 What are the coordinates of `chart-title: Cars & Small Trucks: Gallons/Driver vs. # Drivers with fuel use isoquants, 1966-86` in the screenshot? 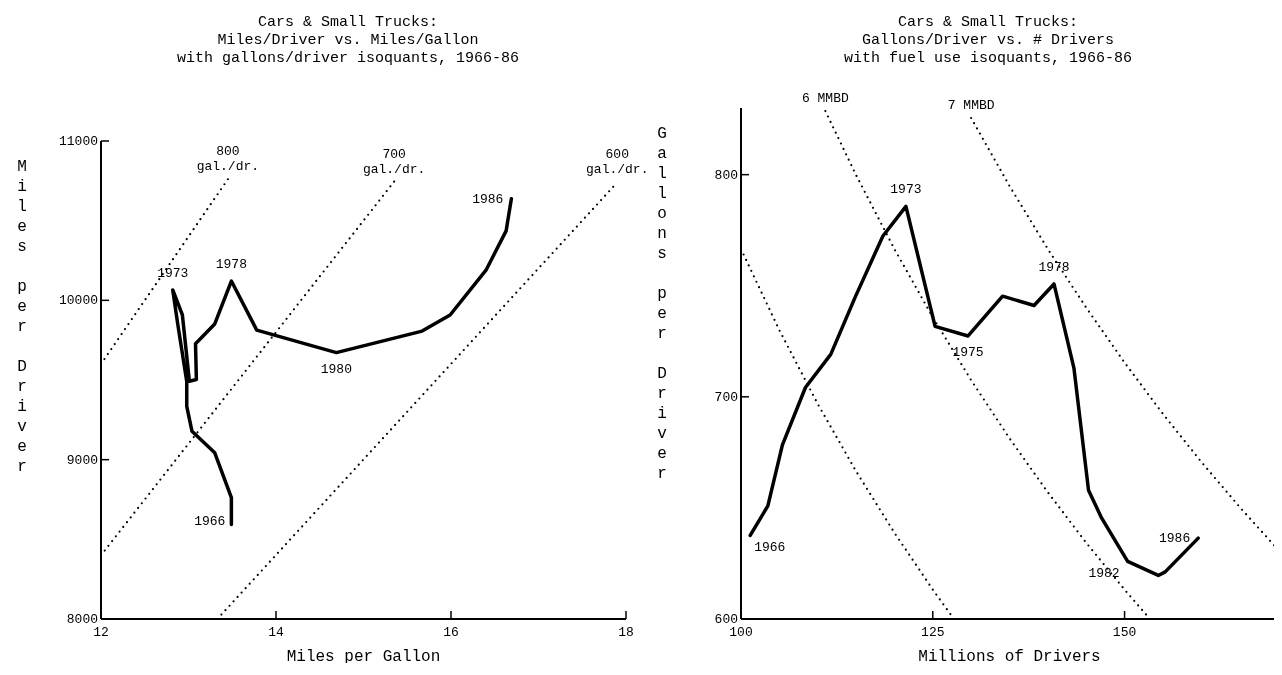 It's located at (988, 40).